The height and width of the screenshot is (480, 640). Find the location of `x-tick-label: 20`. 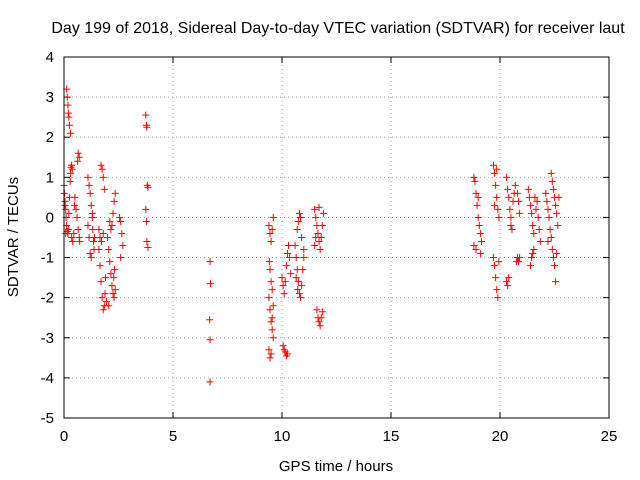

x-tick-label: 20 is located at coordinates (500, 436).